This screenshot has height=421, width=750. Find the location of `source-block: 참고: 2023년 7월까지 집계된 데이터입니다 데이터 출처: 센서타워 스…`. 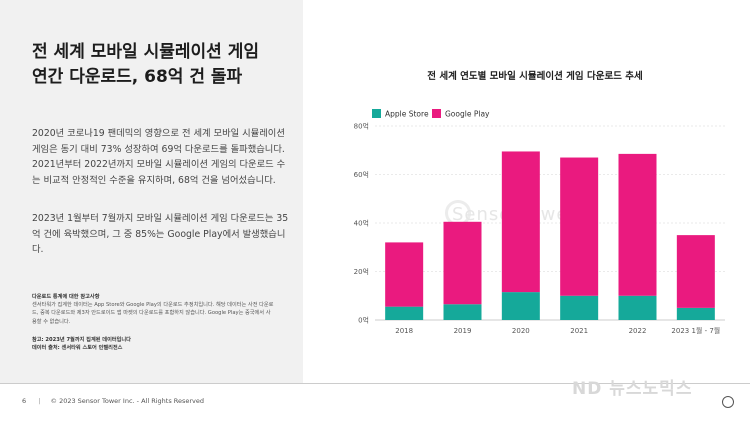

source-block: 참고: 2023년 7월까지 집계된 데이터입니다 데이터 출처: 센서타워 스… is located at coordinates (153, 344).